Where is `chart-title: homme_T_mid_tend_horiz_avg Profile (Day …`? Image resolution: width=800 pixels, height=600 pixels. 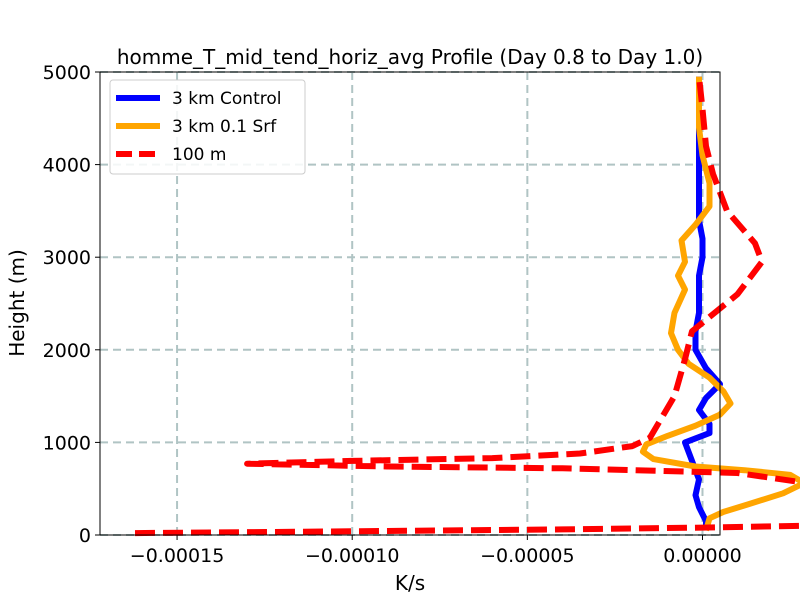
chart-title: homme_T_mid_tend_horiz_avg Profile (Day … is located at coordinates (410, 57).